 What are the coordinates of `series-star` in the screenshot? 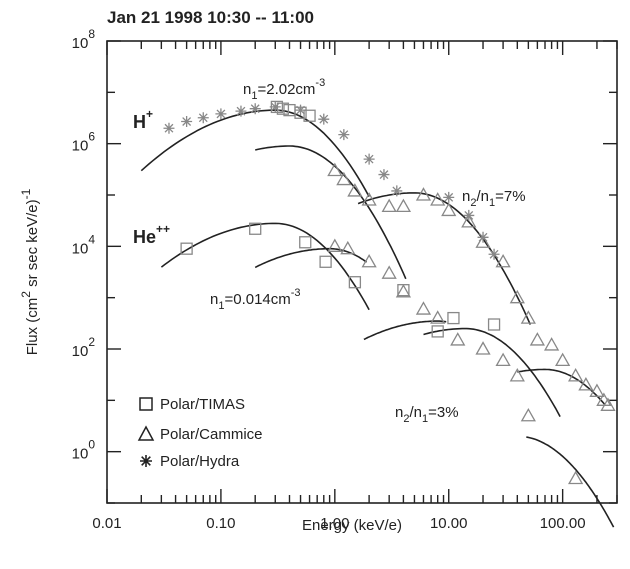 It's located at (331, 180).